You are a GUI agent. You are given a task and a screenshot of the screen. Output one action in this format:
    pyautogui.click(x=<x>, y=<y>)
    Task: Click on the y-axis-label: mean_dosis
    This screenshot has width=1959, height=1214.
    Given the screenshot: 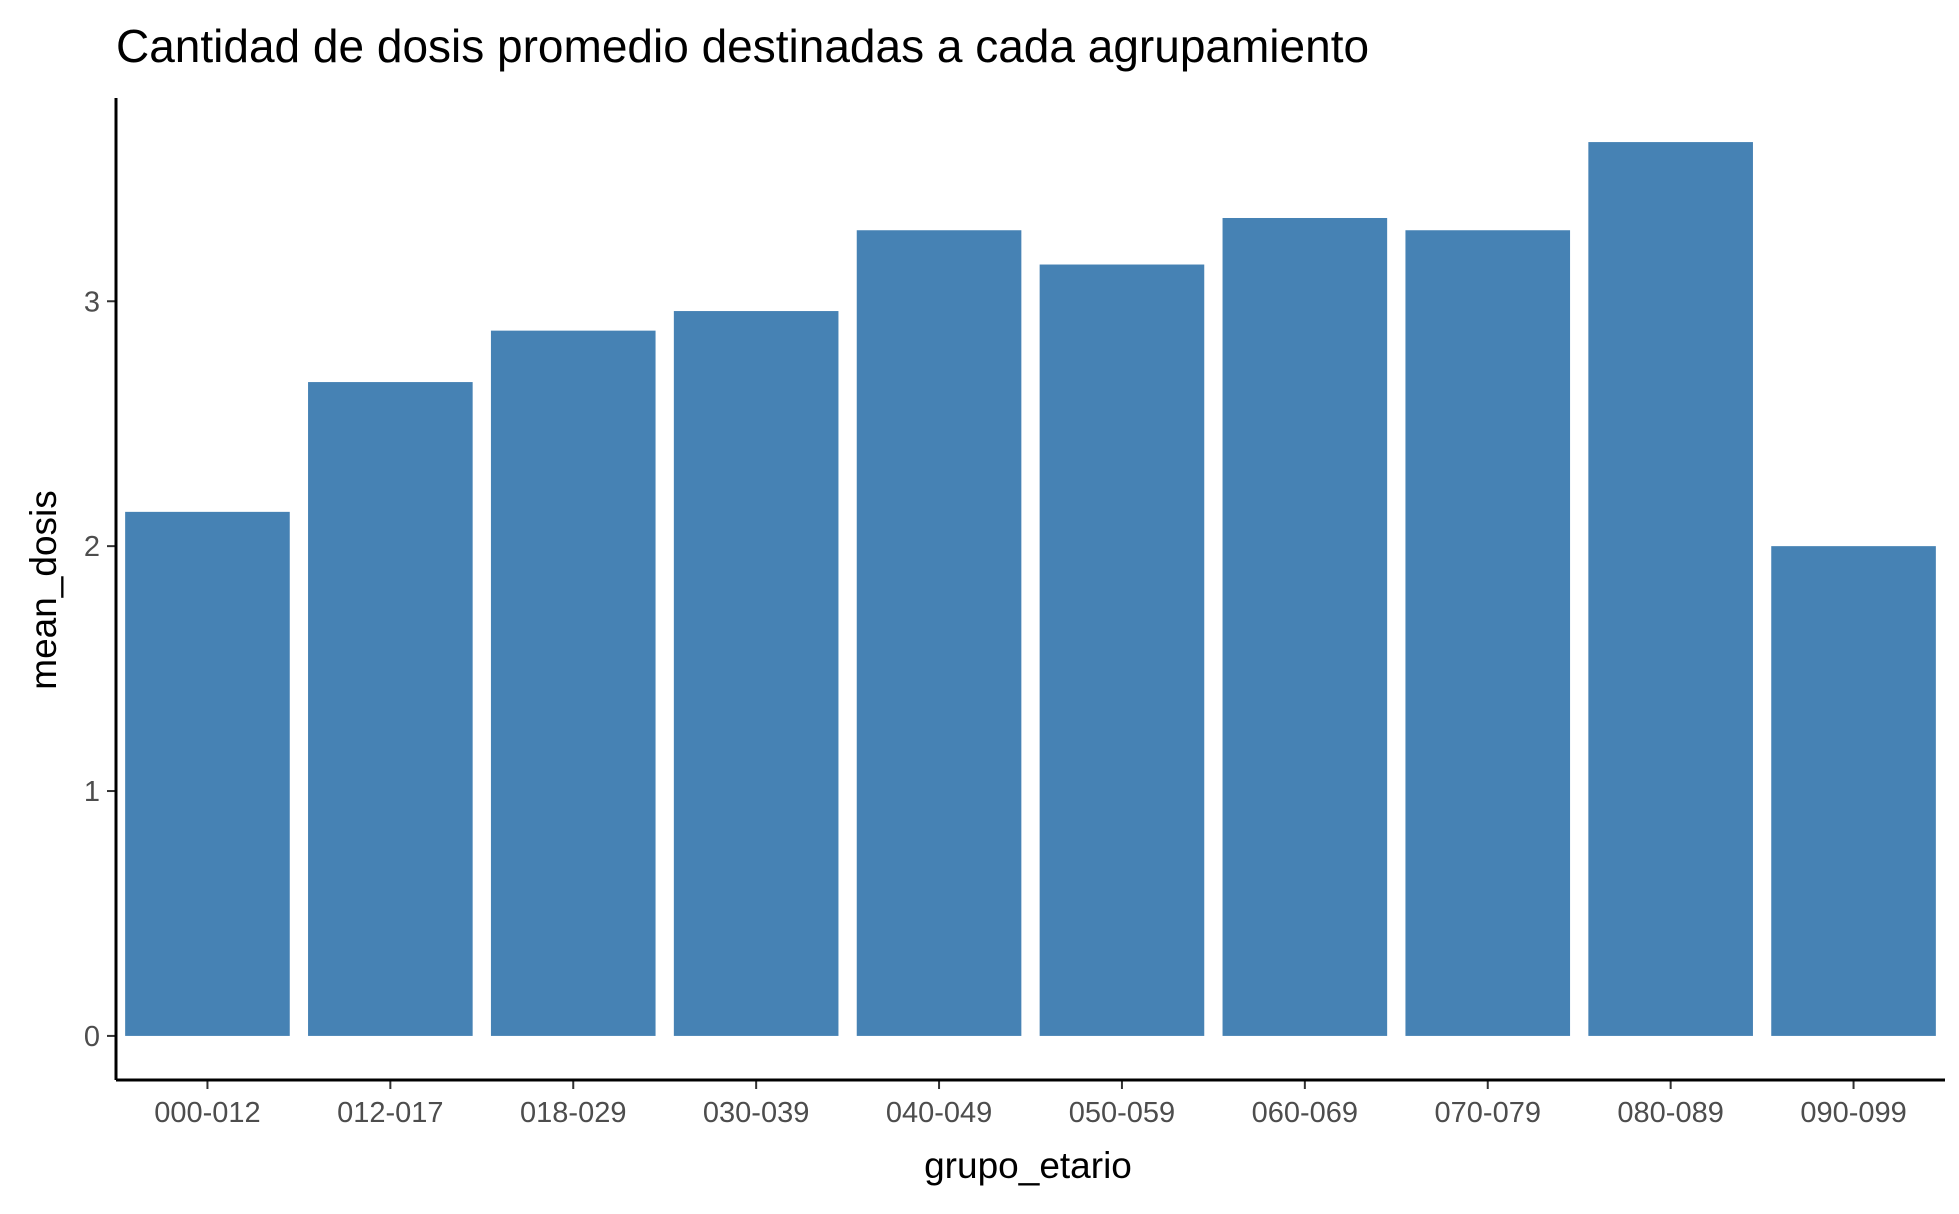 What is the action you would take?
    pyautogui.click(x=43, y=590)
    